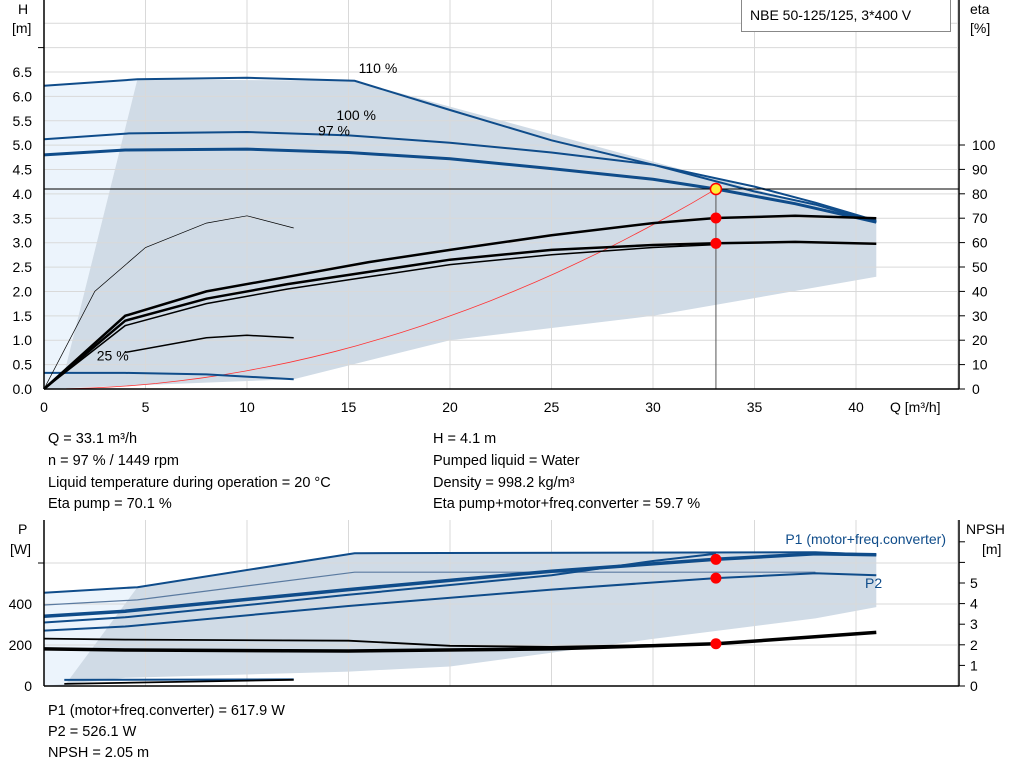 Image resolution: width=1024 pixels, height=781 pixels. Describe the element at coordinates (980, 340) in the screenshot. I see `eta-tick-label: 20` at that location.